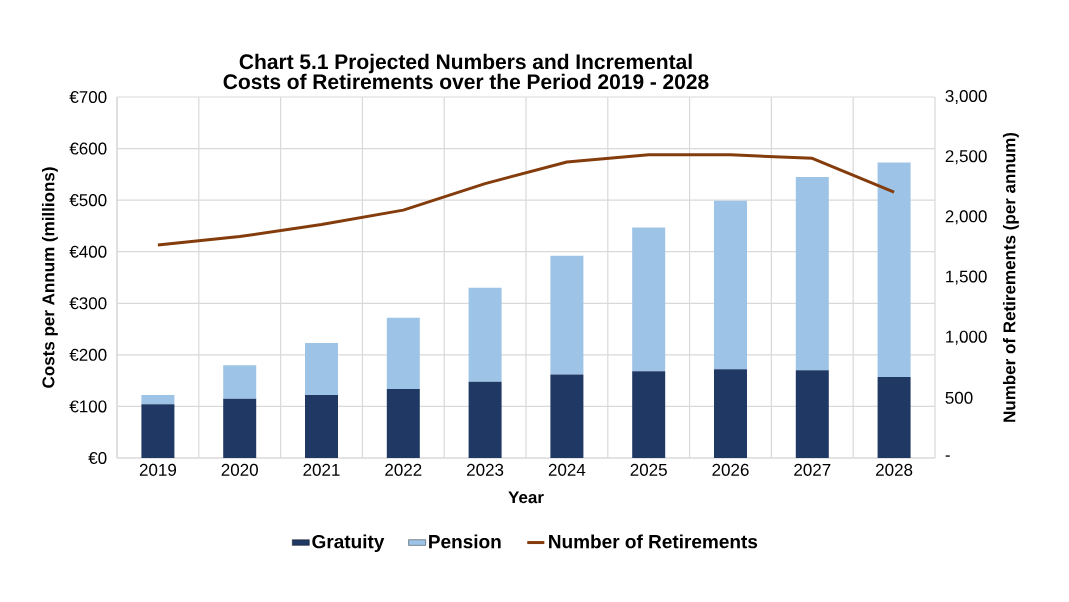 Image resolution: width=1069 pixels, height=602 pixels. I want to click on legend-label: Number of Retirements, so click(653, 541).